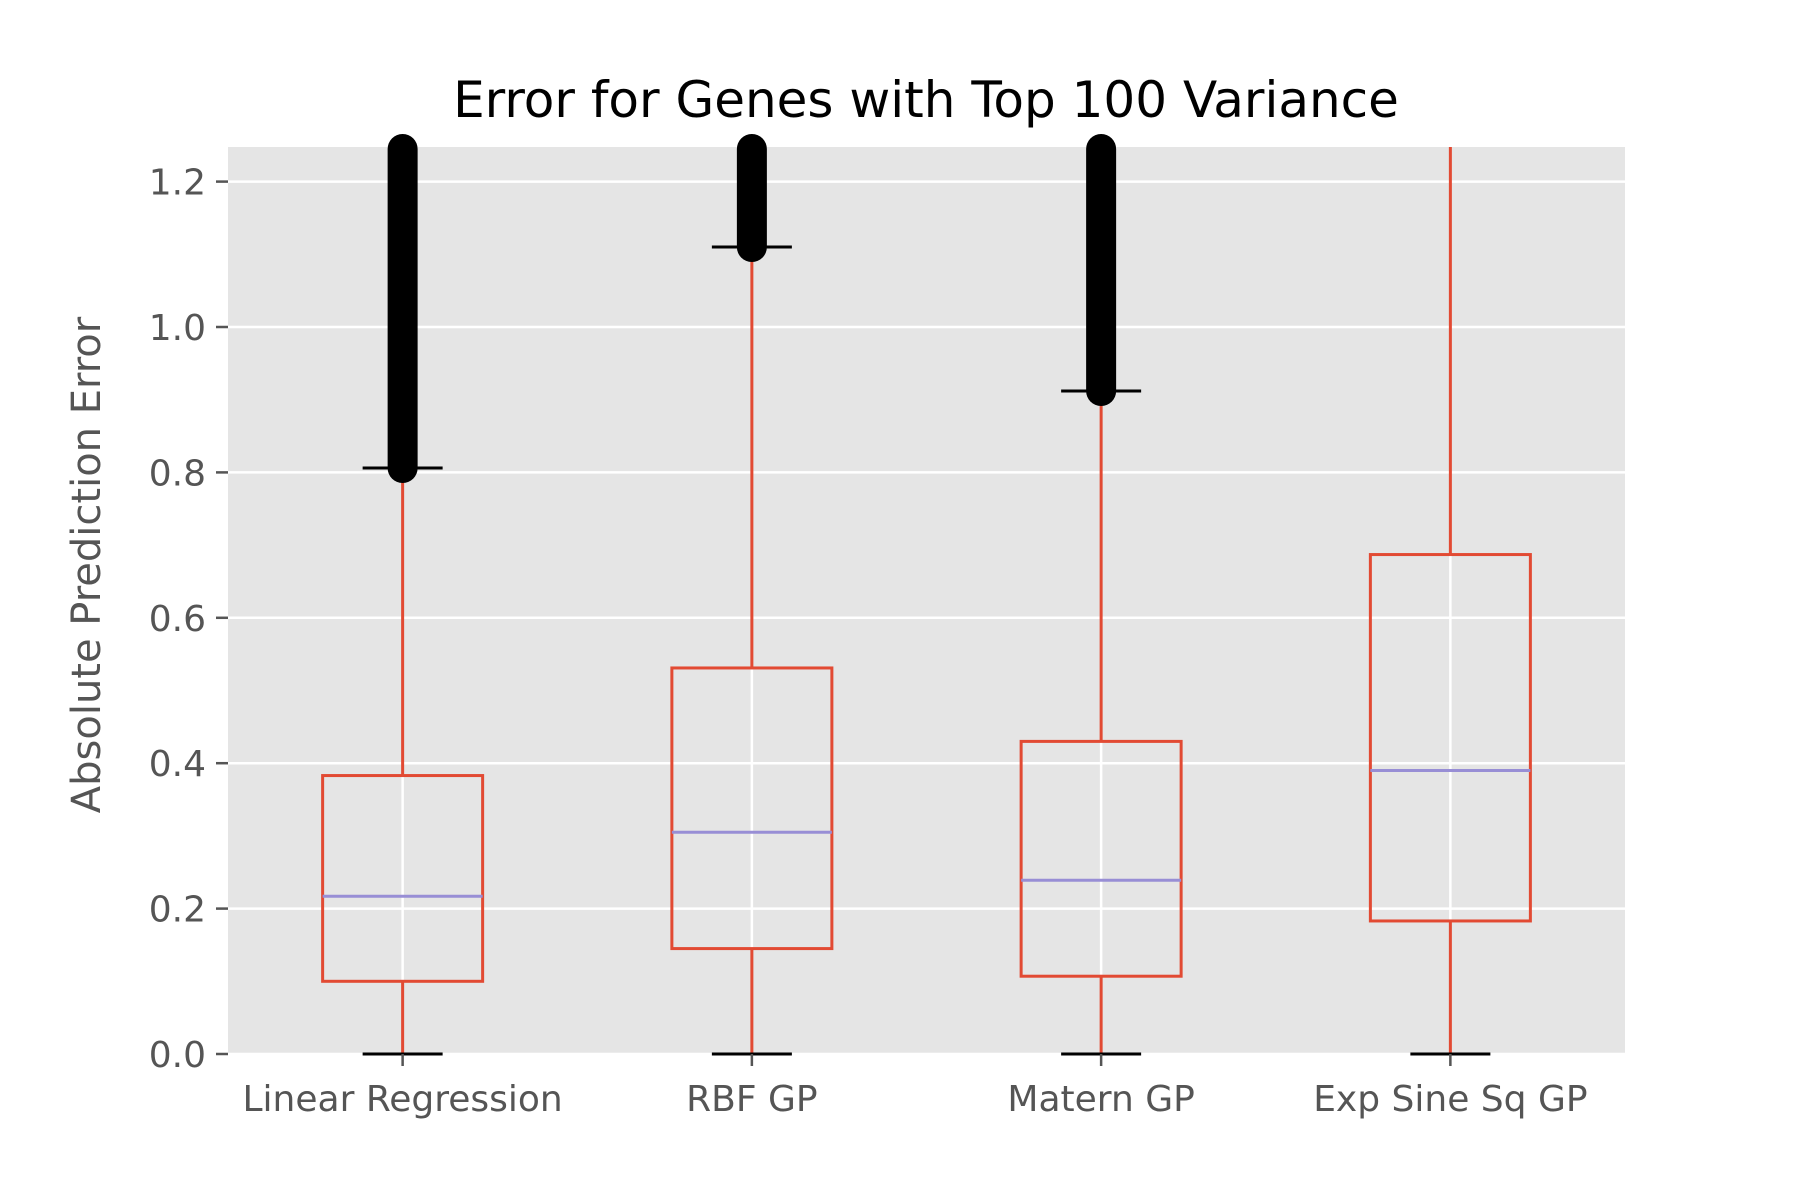 The width and height of the screenshot is (1800, 1200). What do you see at coordinates (926, 100) in the screenshot?
I see `chart-title: Error for Genes with Top 100 Variance` at bounding box center [926, 100].